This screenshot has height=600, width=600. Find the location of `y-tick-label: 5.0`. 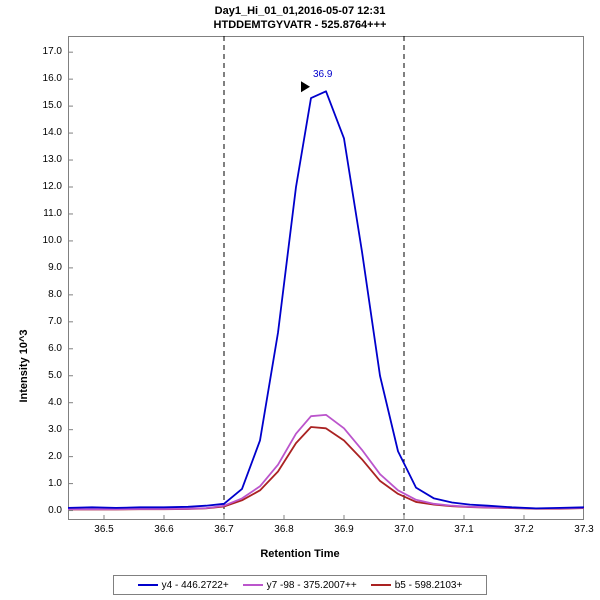

y-tick-label: 5.0 is located at coordinates (55, 375).